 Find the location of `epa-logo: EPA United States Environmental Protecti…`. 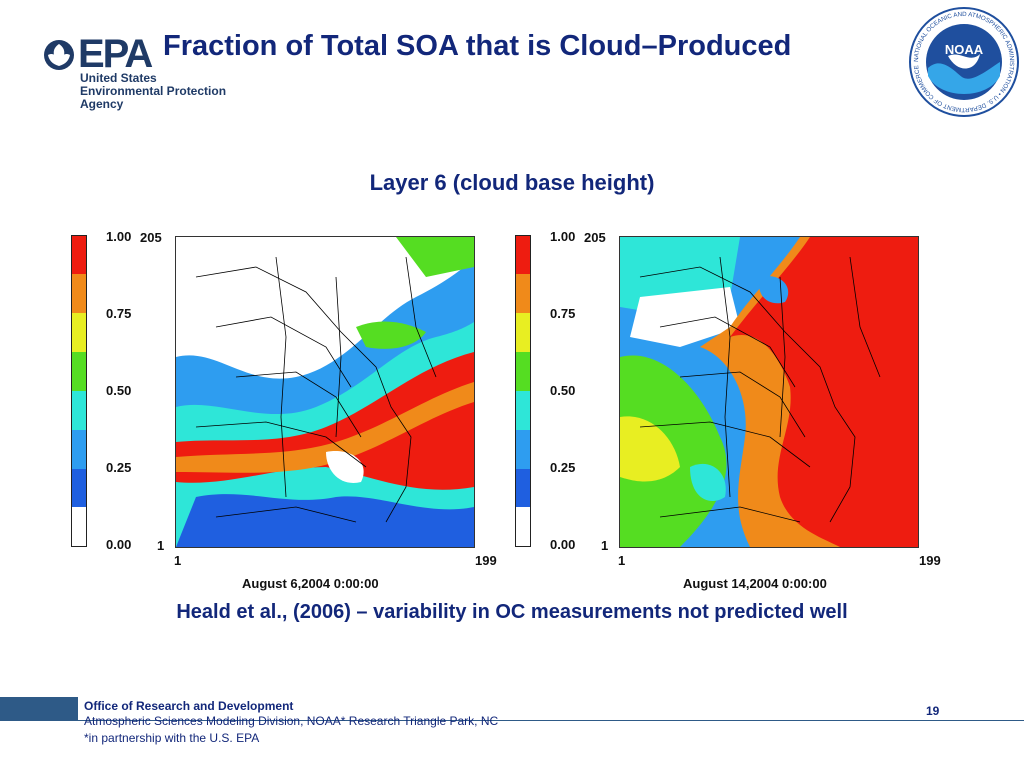

epa-logo: EPA United States Environmental Protecti… is located at coordinates (137, 72).